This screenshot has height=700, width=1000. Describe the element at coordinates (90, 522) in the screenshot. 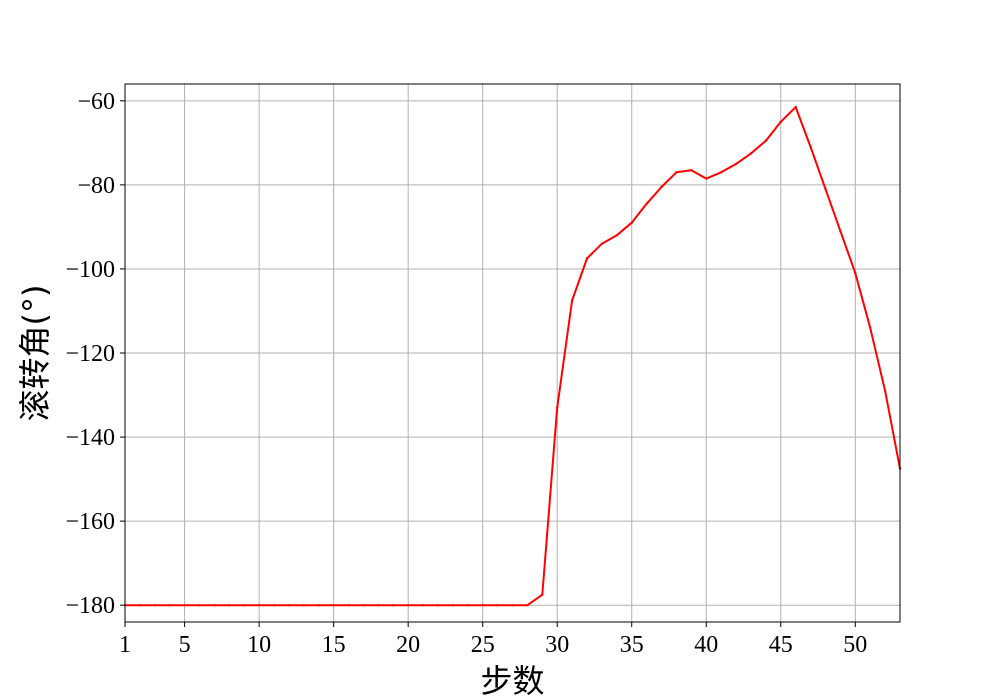

I see `y-tick-label: −160` at that location.